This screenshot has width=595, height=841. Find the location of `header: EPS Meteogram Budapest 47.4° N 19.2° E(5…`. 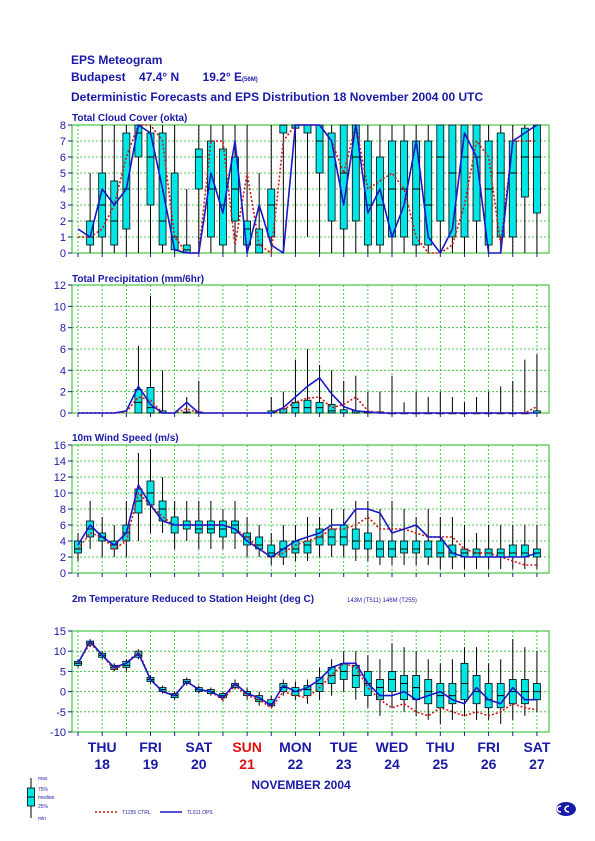

header: EPS Meteogram Budapest 47.4° N 19.2° E(5… is located at coordinates (277, 79).